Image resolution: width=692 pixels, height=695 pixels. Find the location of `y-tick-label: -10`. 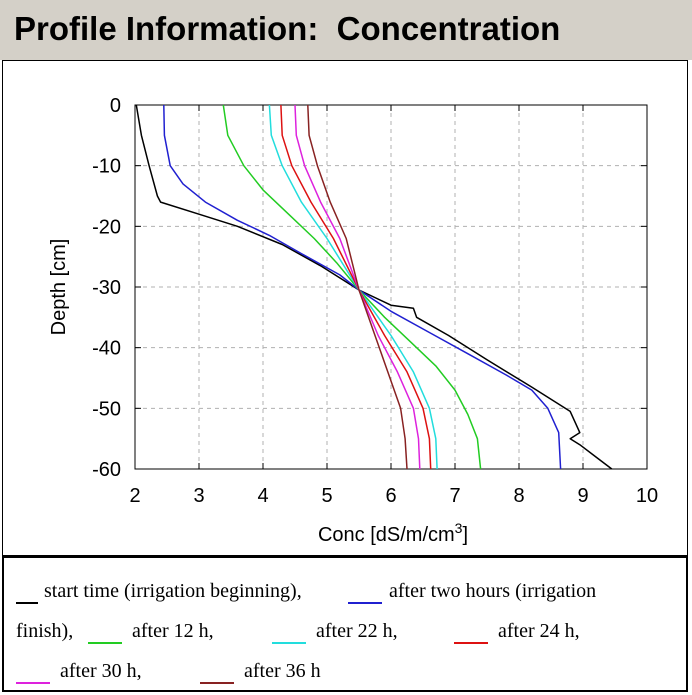

y-tick-label: -10 is located at coordinates (106, 167).